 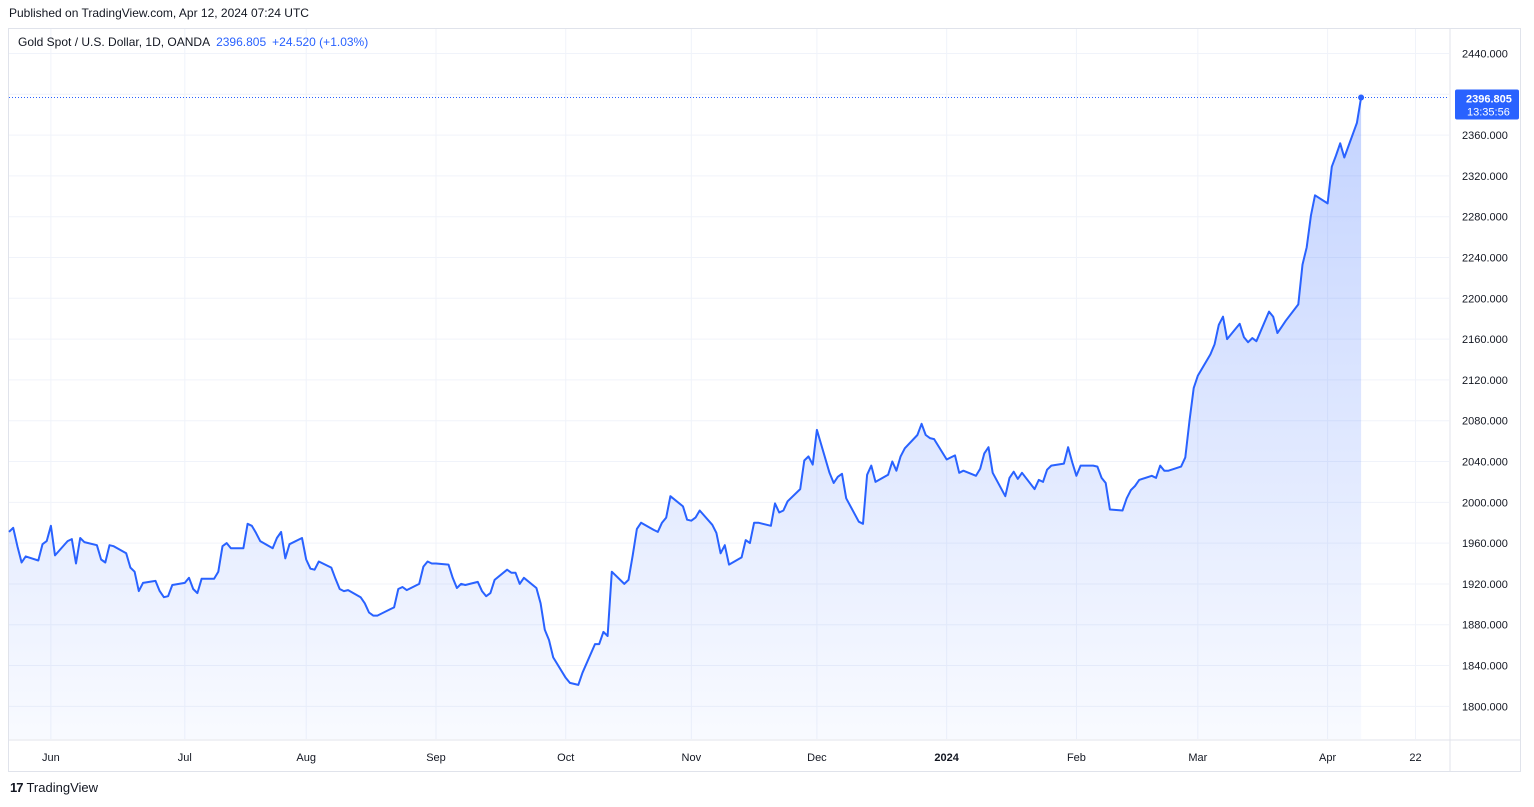 I want to click on price-tick-label: 2080.000, so click(x=1485, y=422).